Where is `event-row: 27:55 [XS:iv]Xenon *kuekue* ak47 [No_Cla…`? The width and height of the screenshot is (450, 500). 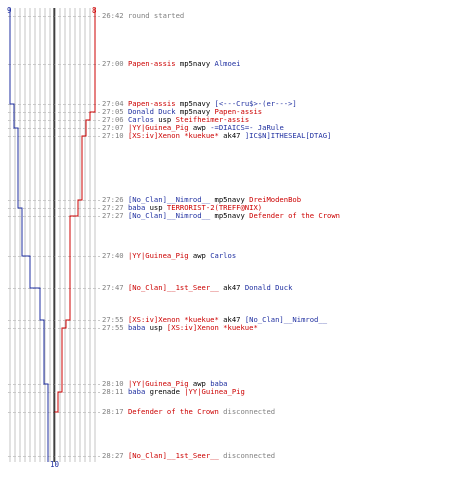
event-row: 27:55 [XS:iv]Xenon *kuekue* ak47 [No_Cla… is located at coordinates (214, 320).